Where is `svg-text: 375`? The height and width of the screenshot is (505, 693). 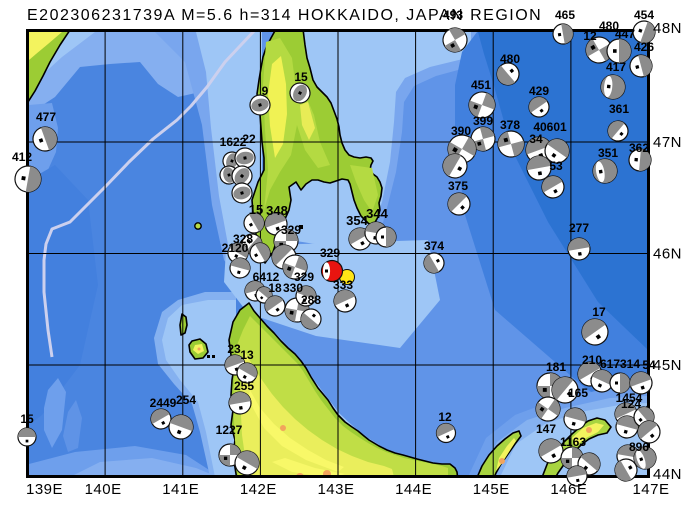 svg-text: 375 is located at coordinates (458, 186).